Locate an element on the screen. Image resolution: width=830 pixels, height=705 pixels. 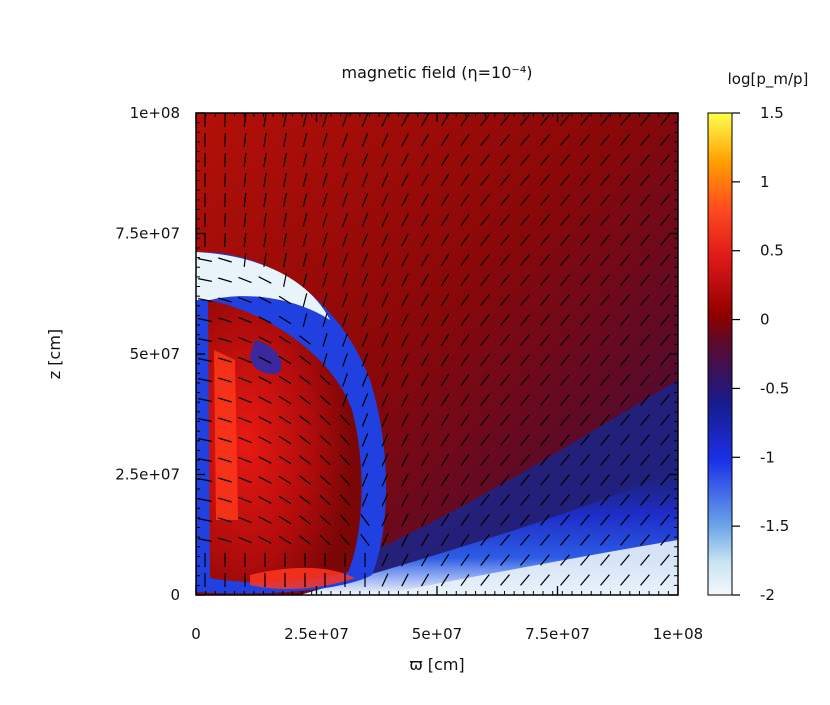
y-tick-label: 2.5e+07 is located at coordinates (147, 475).